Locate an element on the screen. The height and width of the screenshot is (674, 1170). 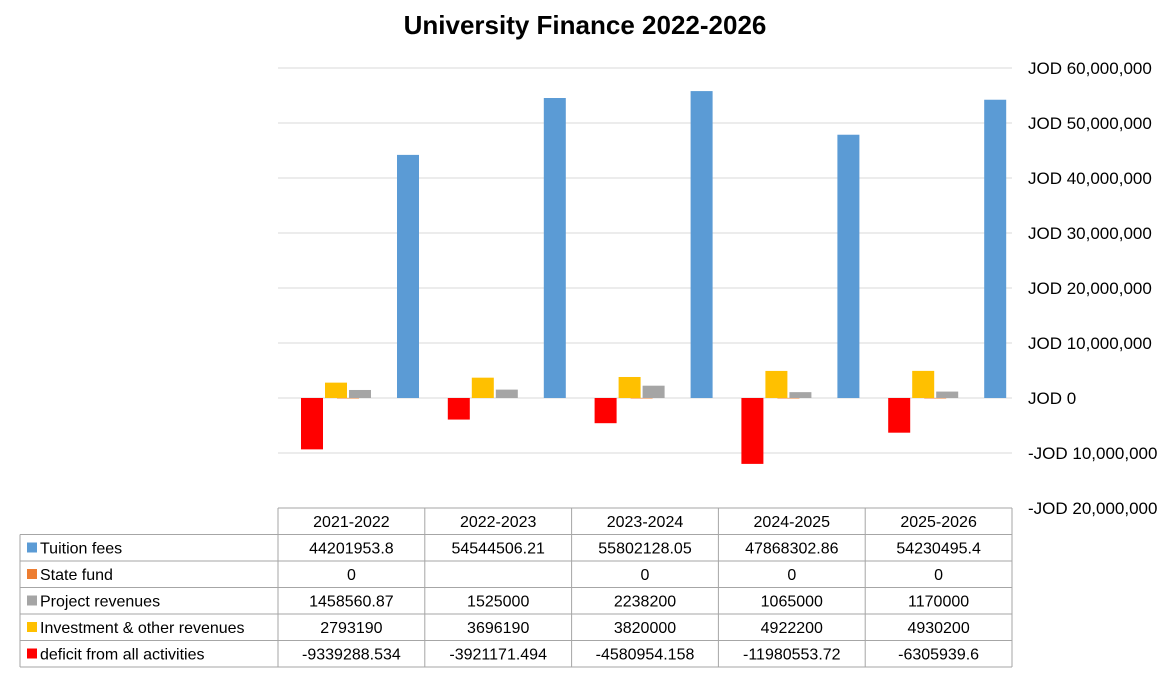
category-label: 2022-2023 is located at coordinates (498, 522).